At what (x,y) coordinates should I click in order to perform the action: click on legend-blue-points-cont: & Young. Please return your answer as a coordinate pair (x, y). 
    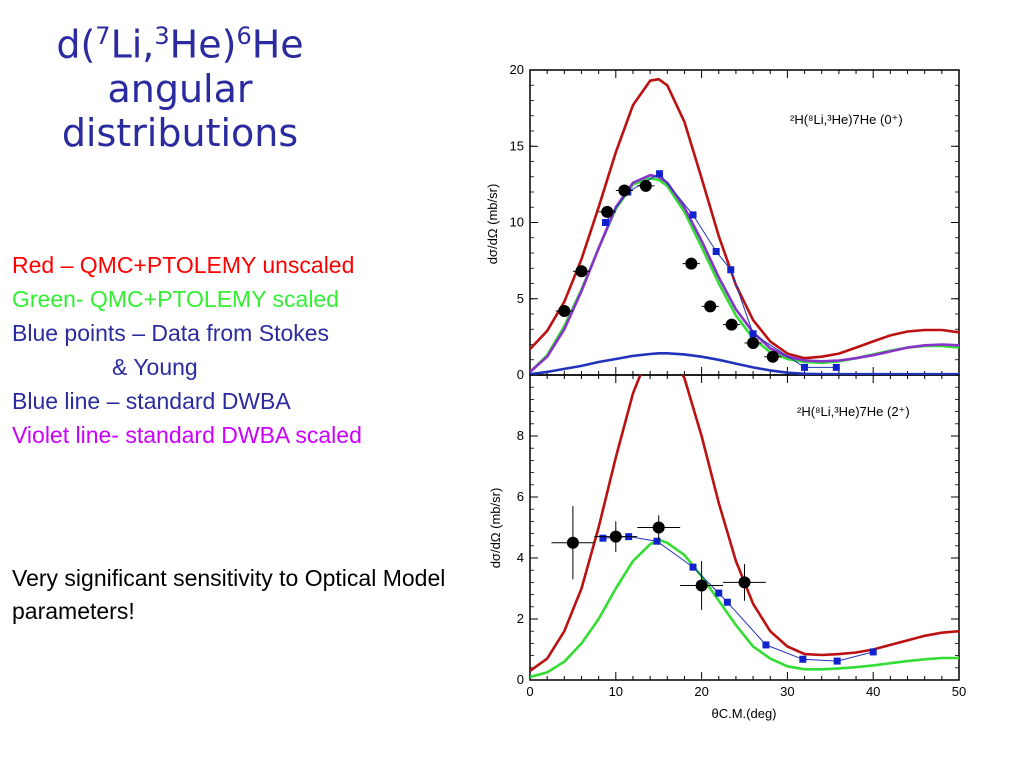
    Looking at the image, I should click on (155, 367).